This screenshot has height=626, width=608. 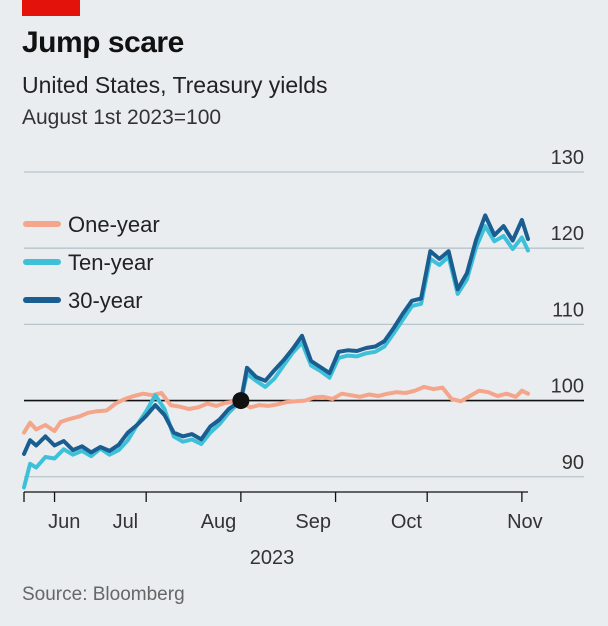 I want to click on y-tick-label-110: 110, so click(x=568, y=310).